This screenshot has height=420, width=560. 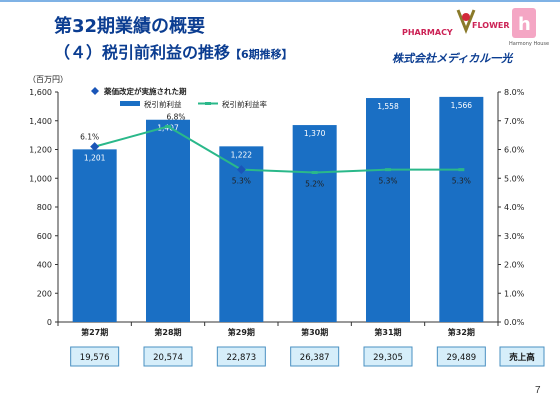 I want to click on x-tick-label: 第31期, so click(x=387, y=332).